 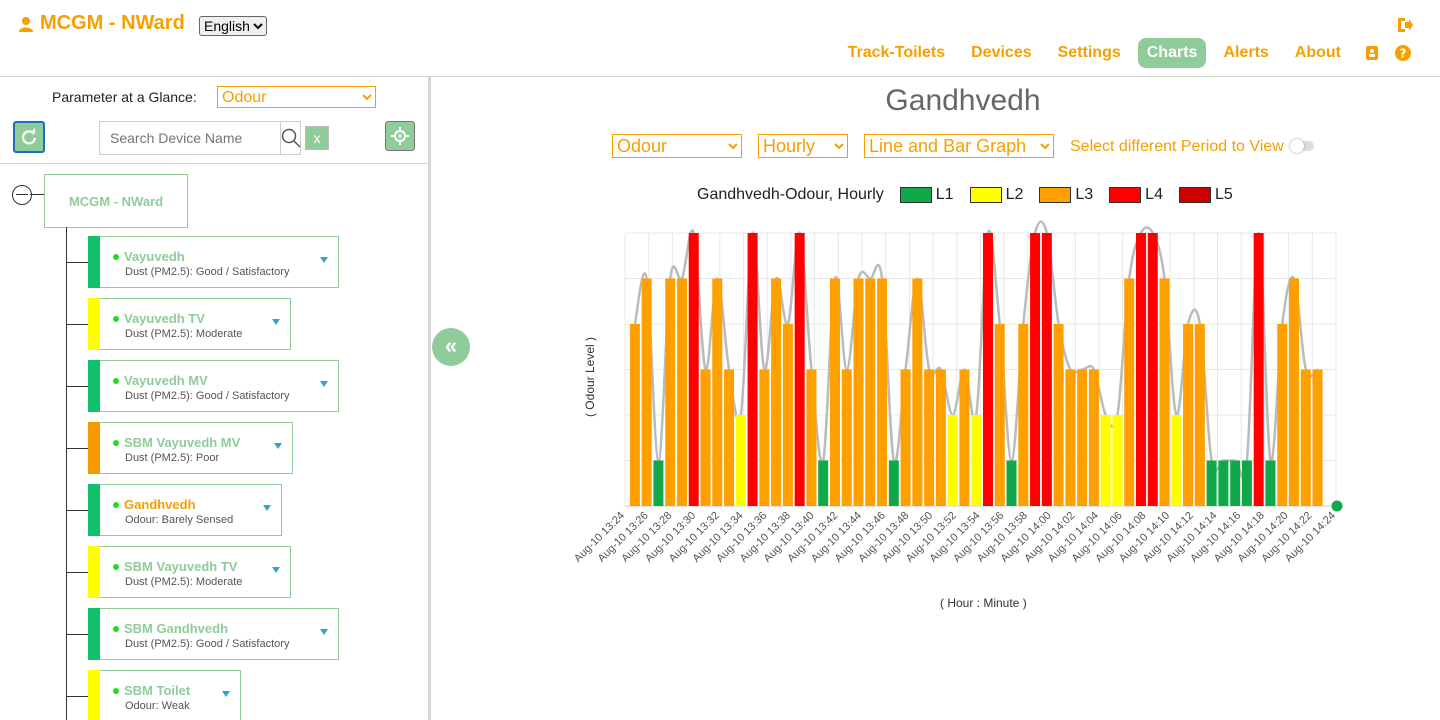 What do you see at coordinates (451, 347) in the screenshot?
I see `collapse-panel-button: «` at bounding box center [451, 347].